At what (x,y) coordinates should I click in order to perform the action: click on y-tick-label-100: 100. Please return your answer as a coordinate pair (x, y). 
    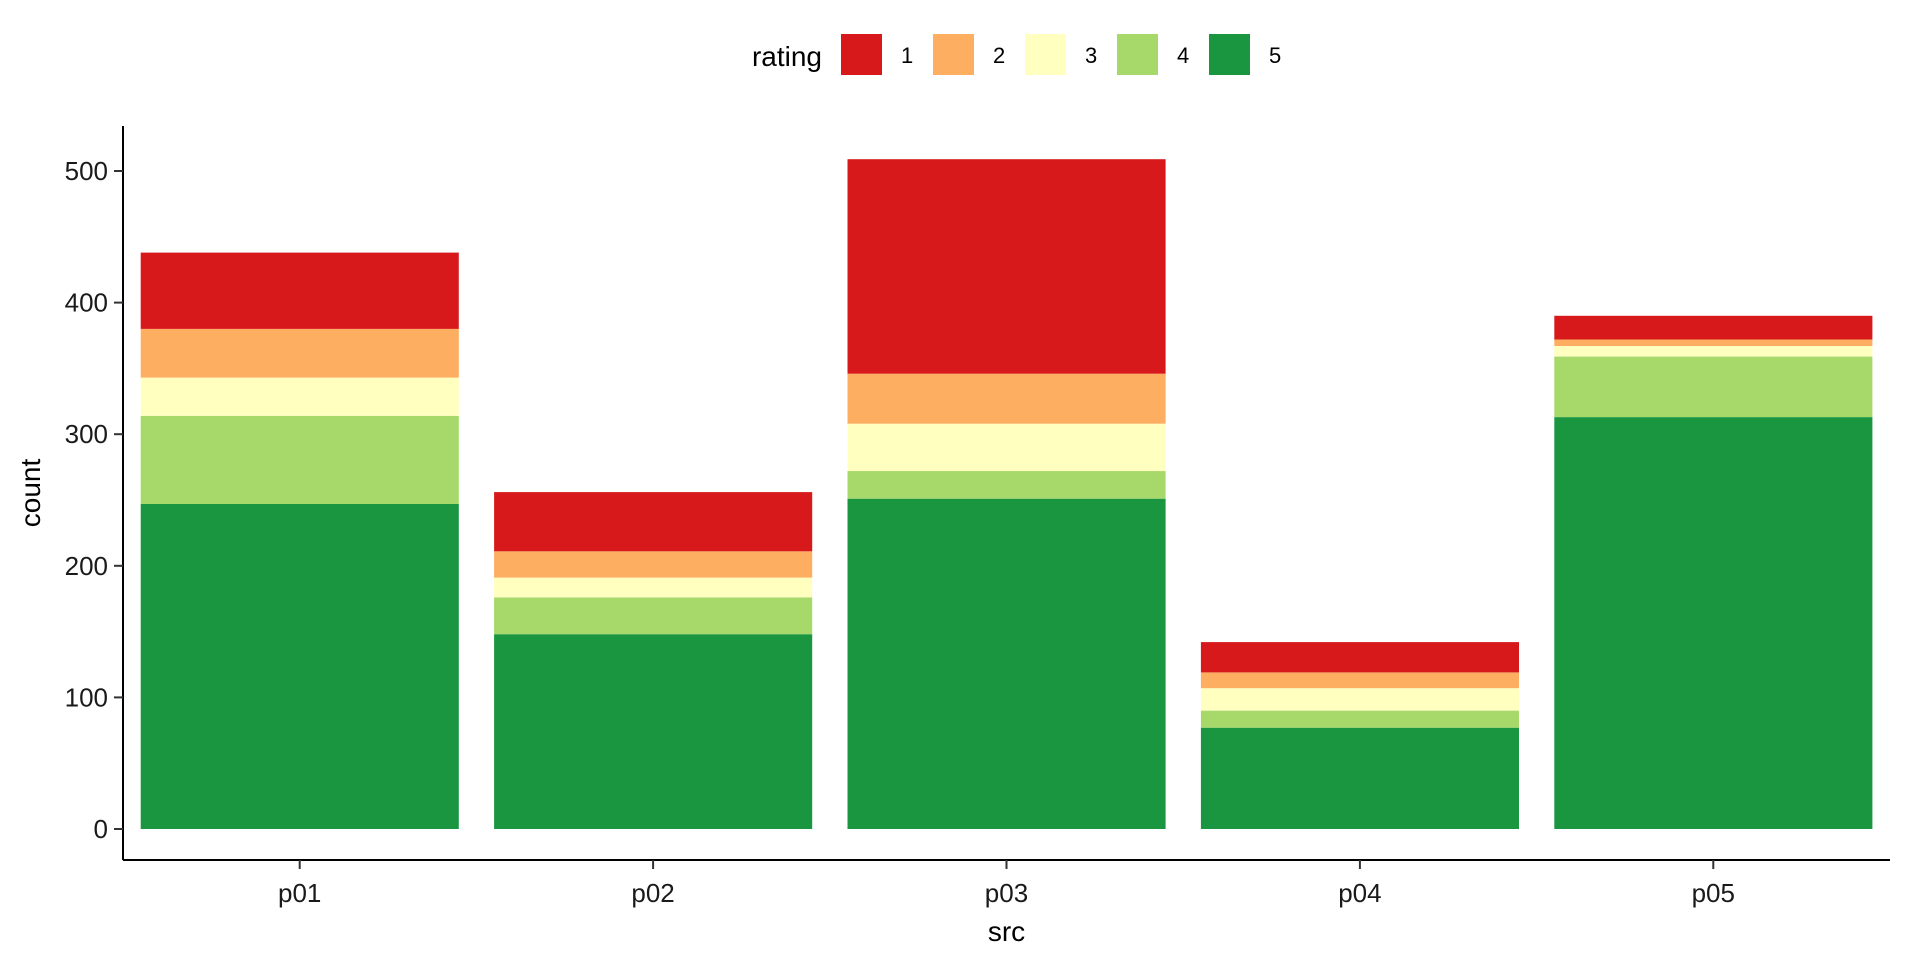
    Looking at the image, I should click on (86, 697).